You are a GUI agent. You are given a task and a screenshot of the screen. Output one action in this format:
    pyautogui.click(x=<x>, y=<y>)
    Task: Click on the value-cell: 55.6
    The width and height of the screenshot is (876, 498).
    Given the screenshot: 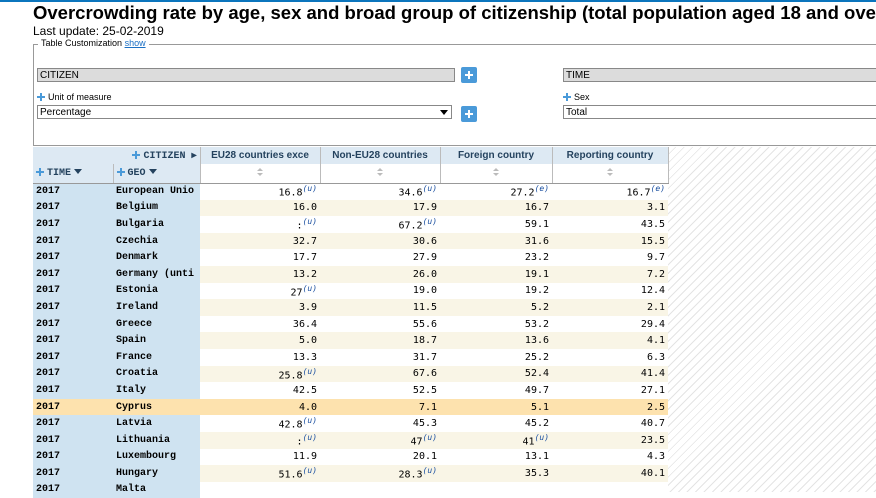 What is the action you would take?
    pyautogui.click(x=380, y=324)
    